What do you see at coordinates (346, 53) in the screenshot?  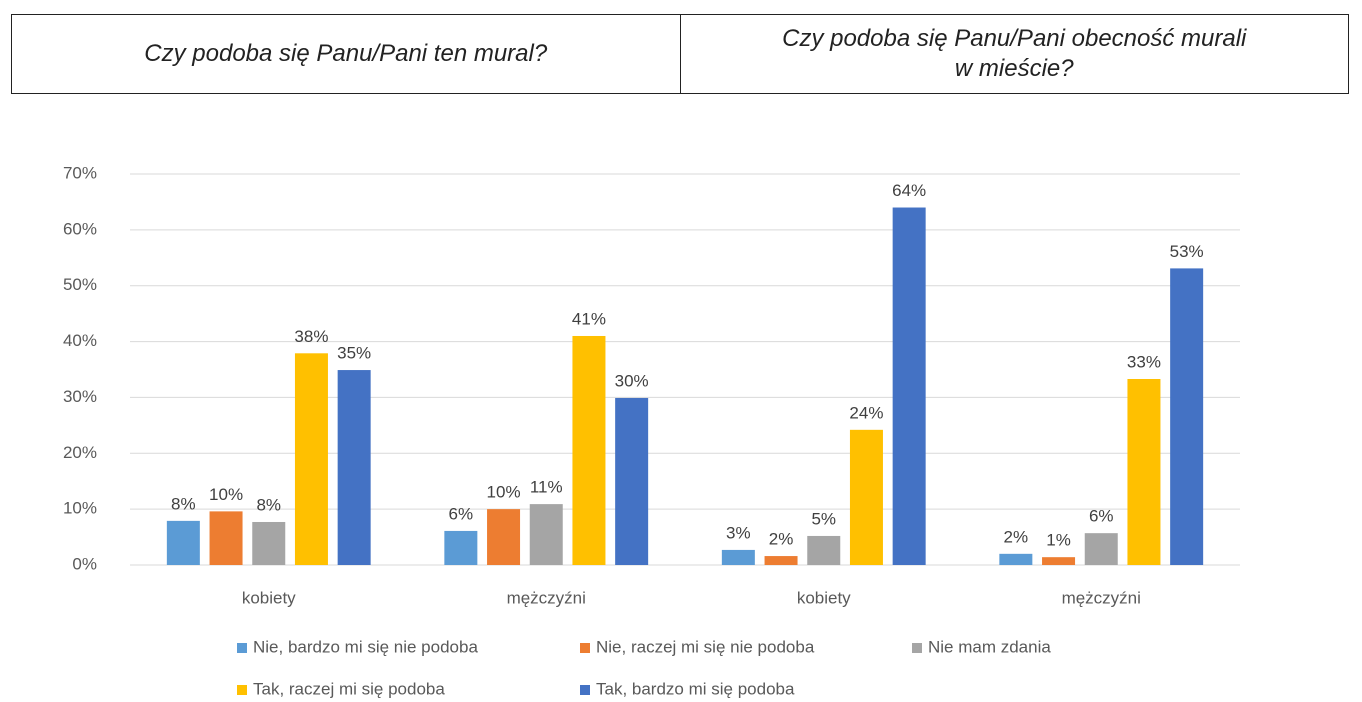 I see `header-cell: Czy podoba się Panu/Pani ten mural?` at bounding box center [346, 53].